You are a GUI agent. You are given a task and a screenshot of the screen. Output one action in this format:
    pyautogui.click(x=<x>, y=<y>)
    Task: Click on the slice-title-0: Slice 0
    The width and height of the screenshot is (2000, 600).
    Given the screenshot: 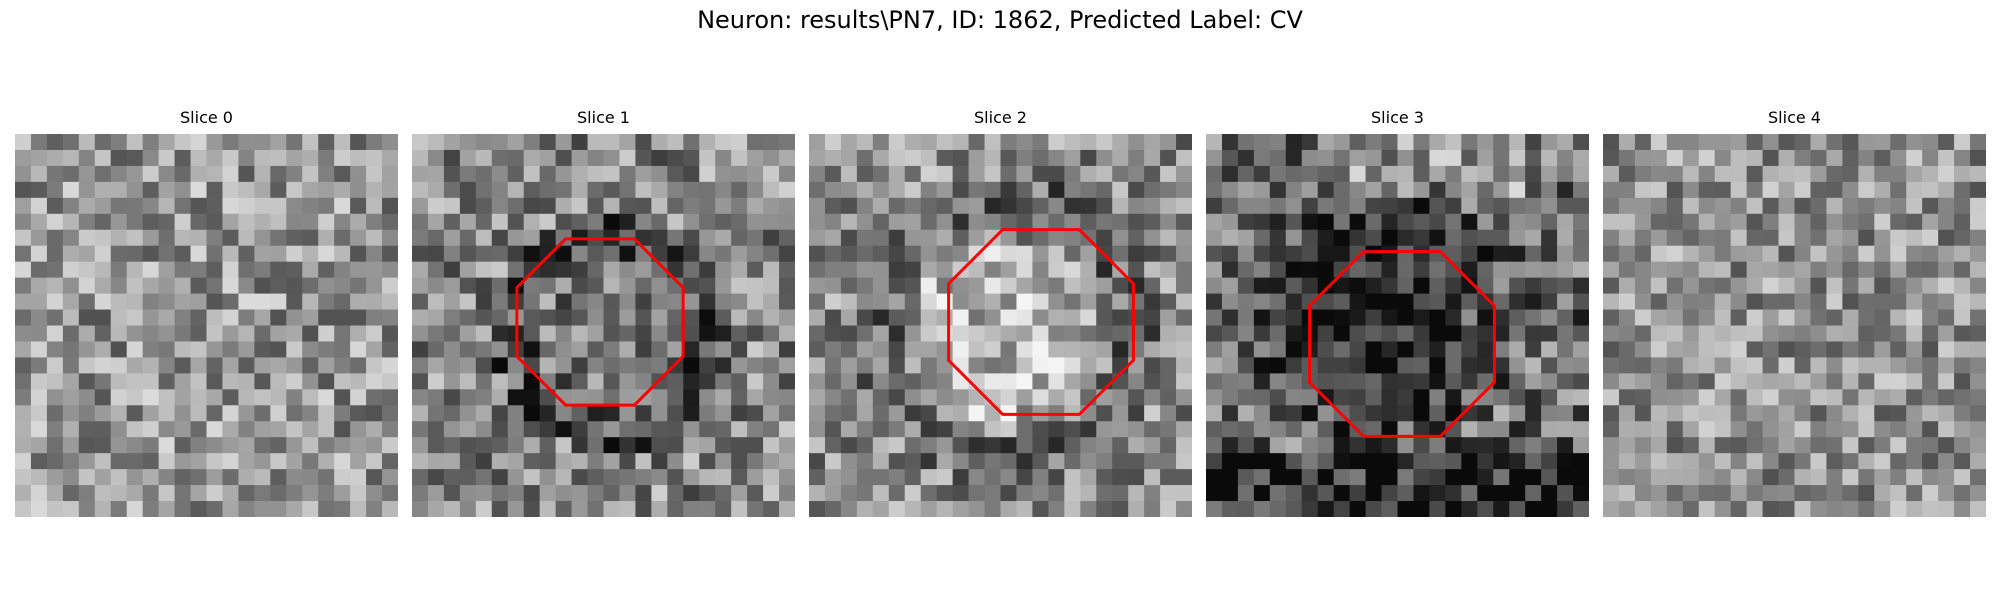 What is the action you would take?
    pyautogui.click(x=206, y=117)
    